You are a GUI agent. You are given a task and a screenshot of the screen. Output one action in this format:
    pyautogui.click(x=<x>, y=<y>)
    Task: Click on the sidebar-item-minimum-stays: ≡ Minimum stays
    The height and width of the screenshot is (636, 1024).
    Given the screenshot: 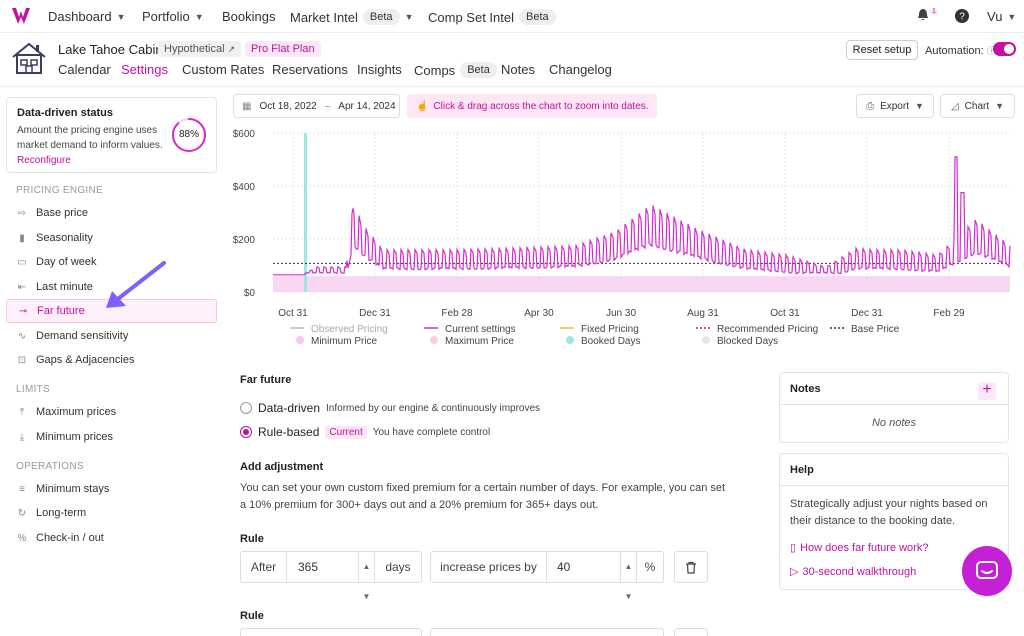 What is the action you would take?
    pyautogui.click(x=111, y=489)
    